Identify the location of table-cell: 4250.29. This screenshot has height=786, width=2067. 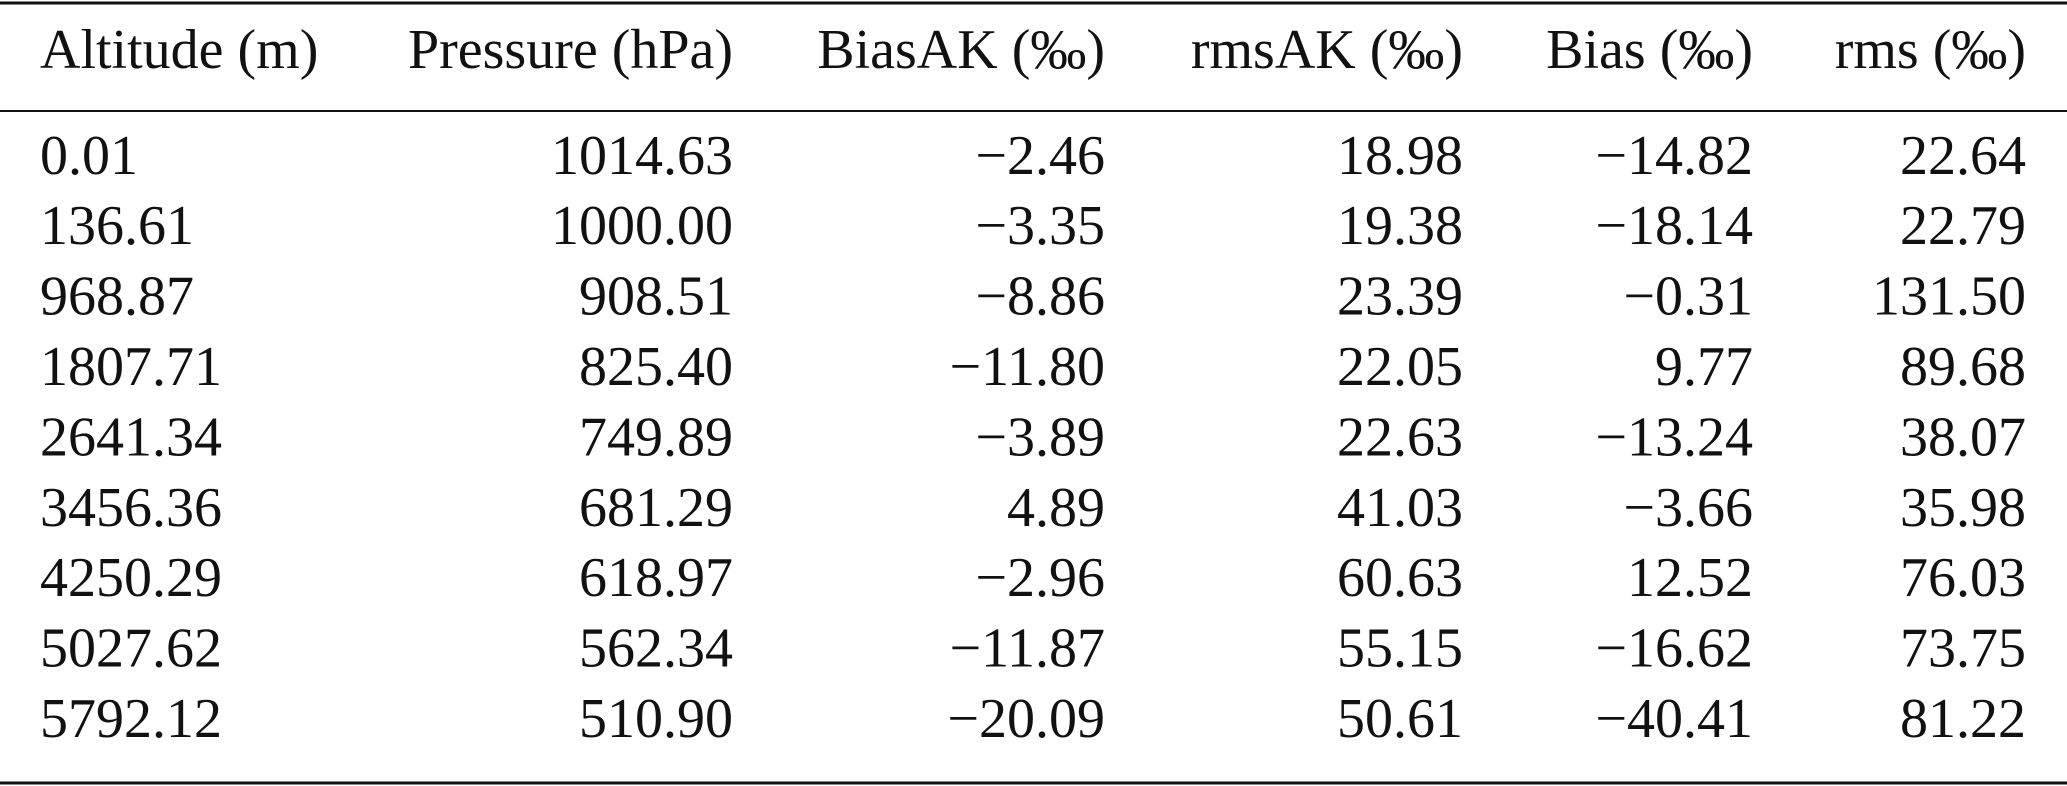
(131, 578).